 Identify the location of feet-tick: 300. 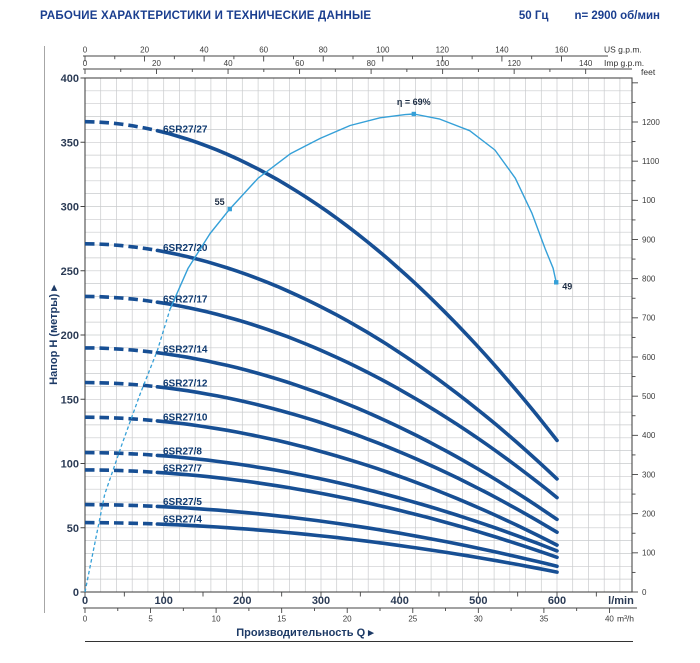
(649, 474).